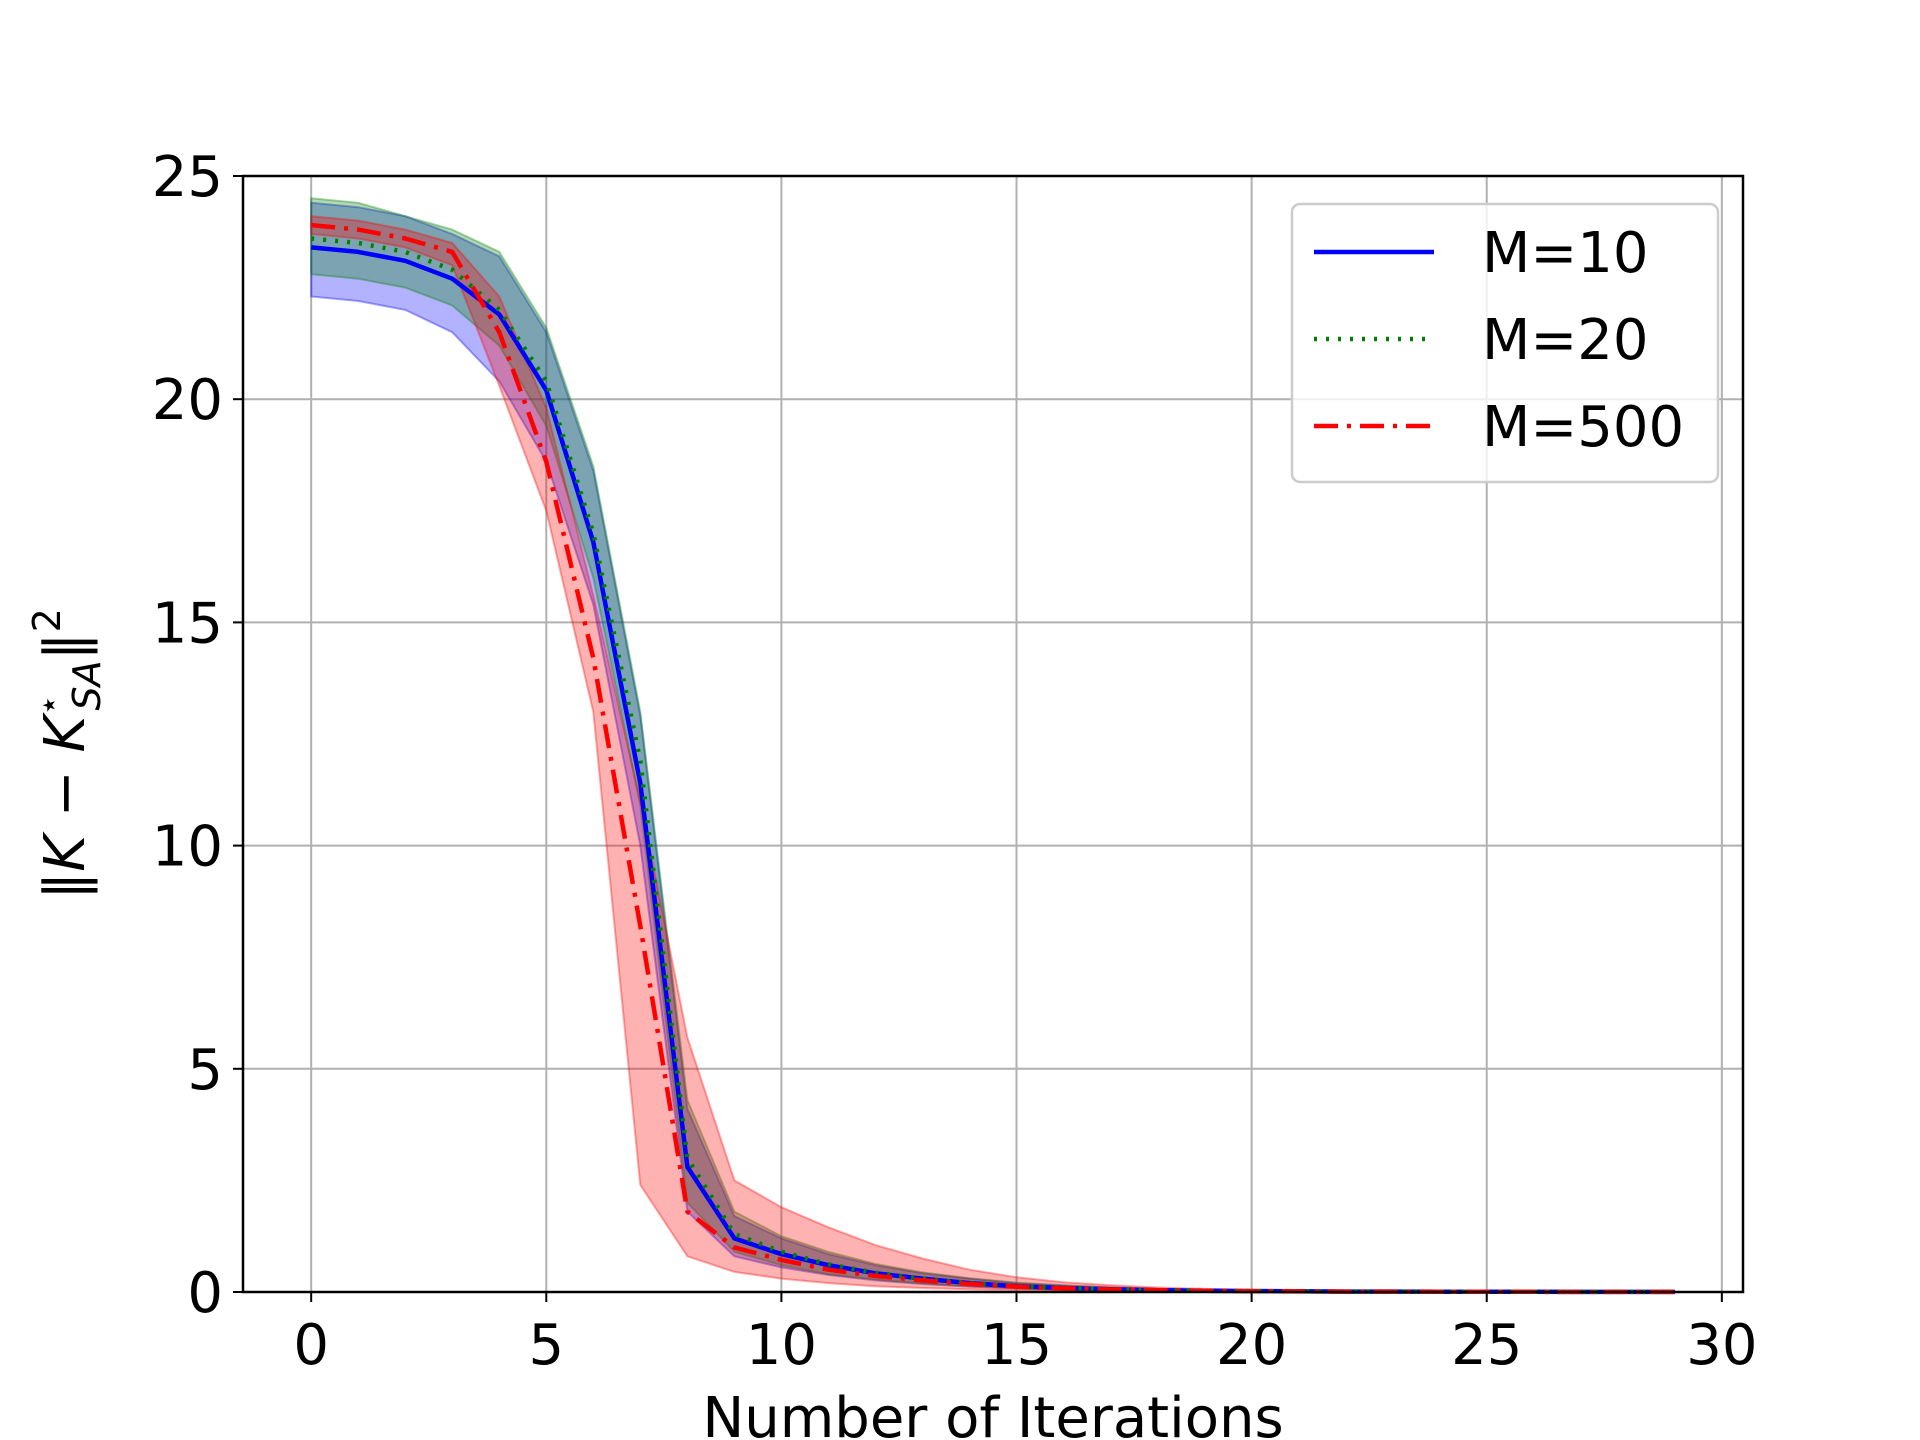 This screenshot has height=1440, width=1920. I want to click on y-tick-label: 0, so click(205, 1293).